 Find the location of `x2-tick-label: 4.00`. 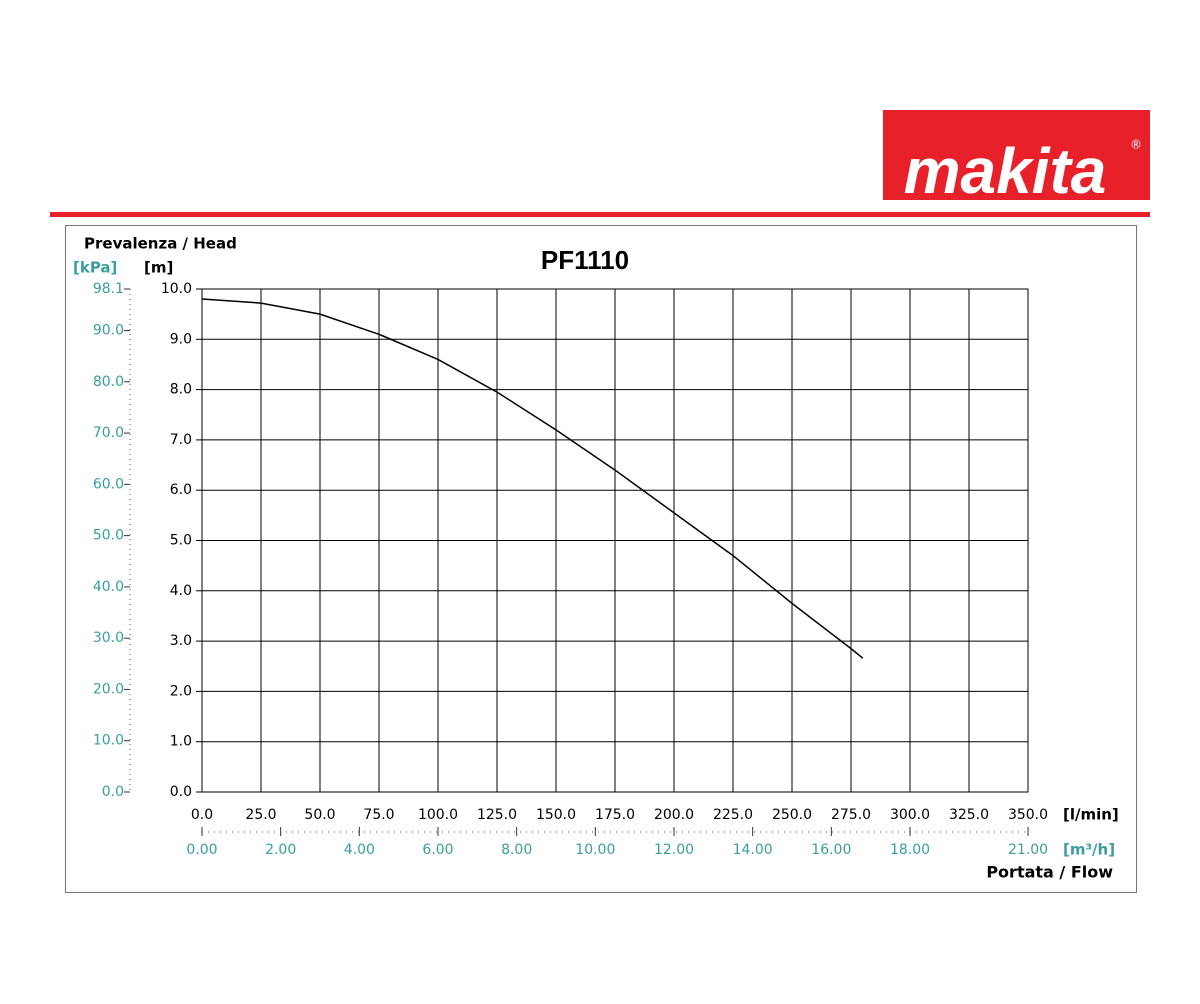

x2-tick-label: 4.00 is located at coordinates (359, 850).